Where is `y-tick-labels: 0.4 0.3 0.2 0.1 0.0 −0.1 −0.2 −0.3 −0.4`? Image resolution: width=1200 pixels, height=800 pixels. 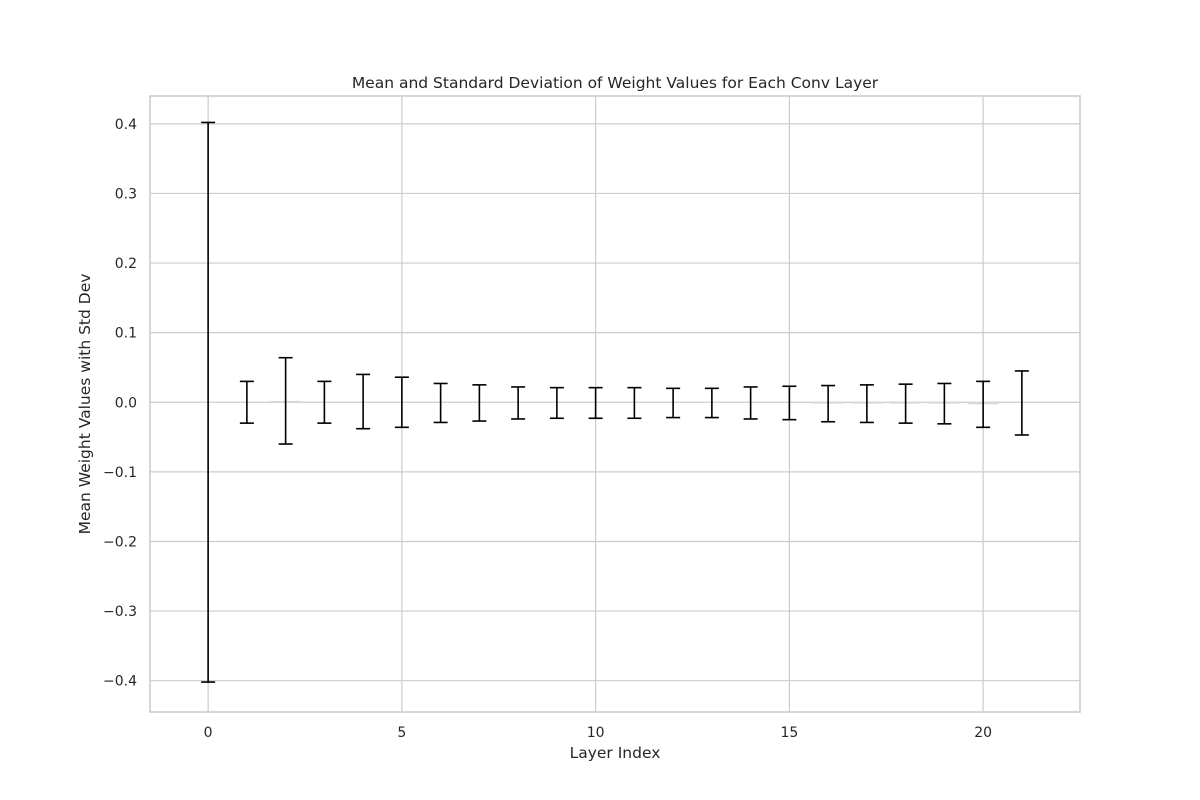
y-tick-labels: 0.4 0.3 0.2 0.1 0.0 −0.1 −0.2 −0.3 −0.4 is located at coordinates (120, 403).